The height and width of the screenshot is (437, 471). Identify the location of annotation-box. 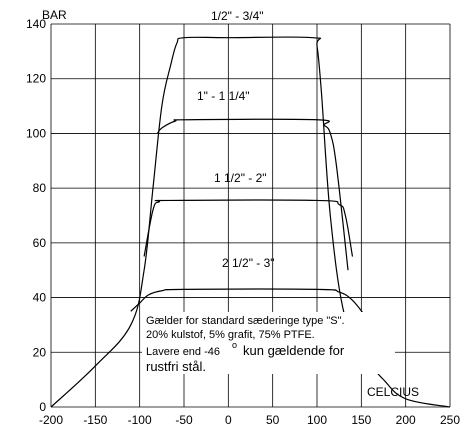
(268, 343).